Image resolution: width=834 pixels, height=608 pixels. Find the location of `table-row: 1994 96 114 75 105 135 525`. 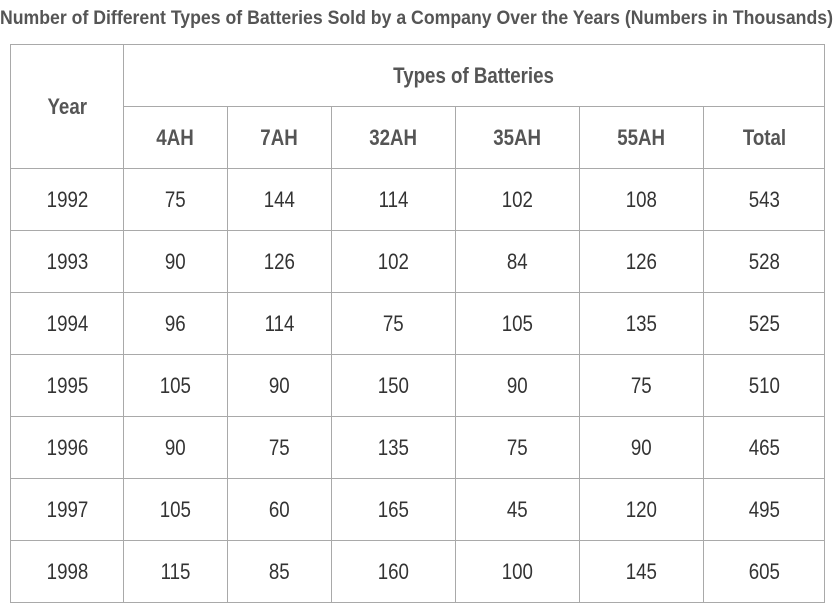

table-row: 1994 96 114 75 105 135 525 is located at coordinates (418, 323).